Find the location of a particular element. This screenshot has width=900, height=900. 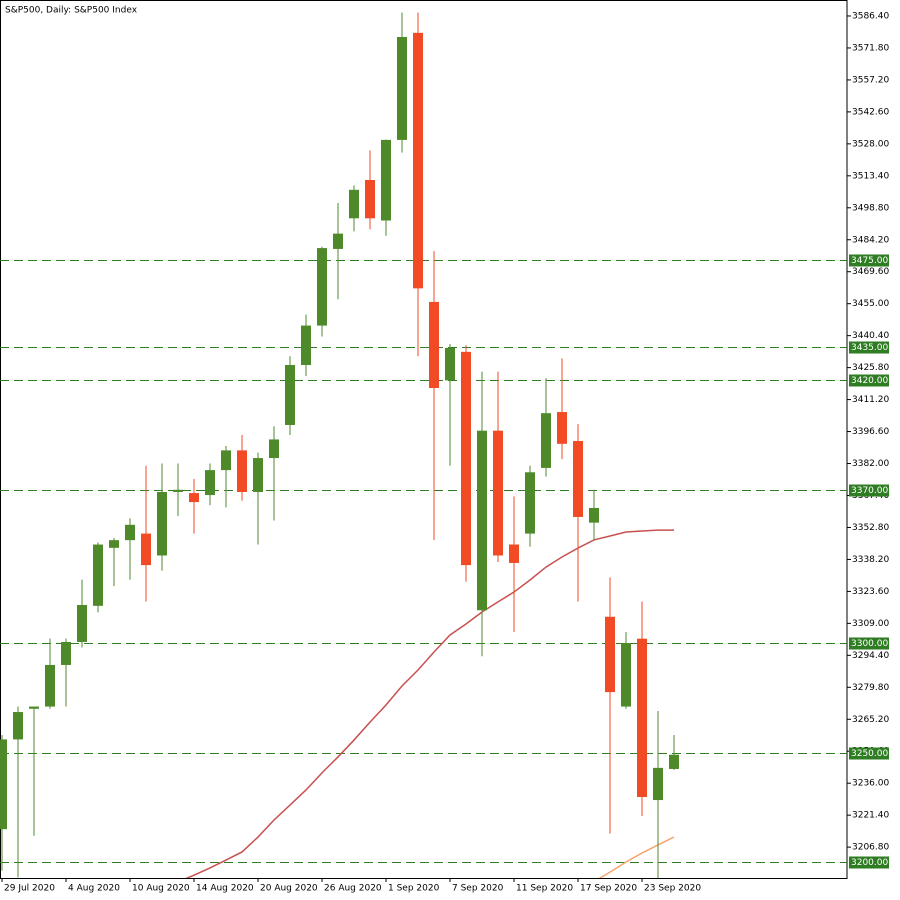

y-tick-label: 3484.20 is located at coordinates (870, 240).